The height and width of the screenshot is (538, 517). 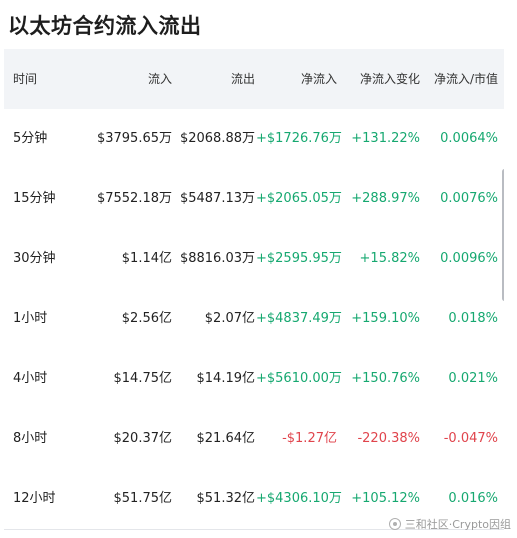 What do you see at coordinates (143, 438) in the screenshot?
I see `row-inflow: $20.37亿` at bounding box center [143, 438].